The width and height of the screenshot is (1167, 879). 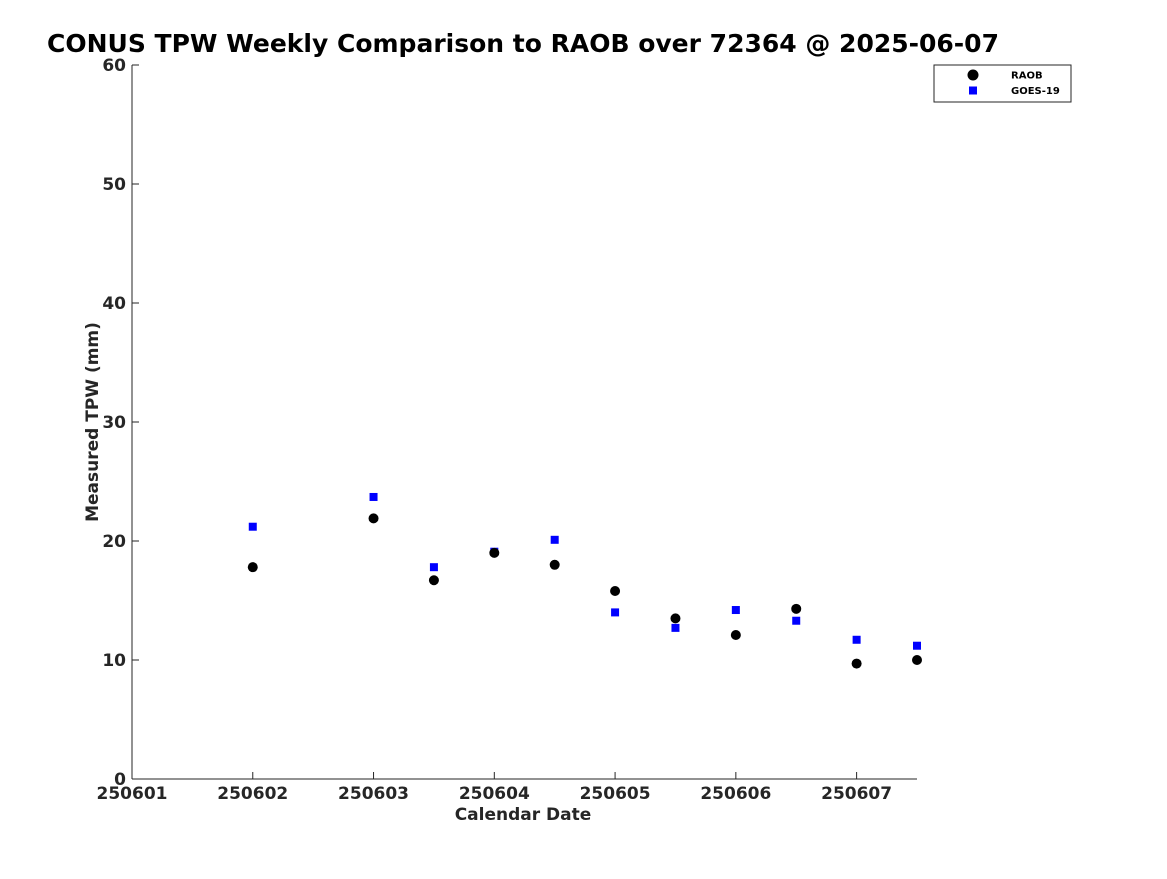 I want to click on x-tick-label: 250605, so click(x=615, y=794).